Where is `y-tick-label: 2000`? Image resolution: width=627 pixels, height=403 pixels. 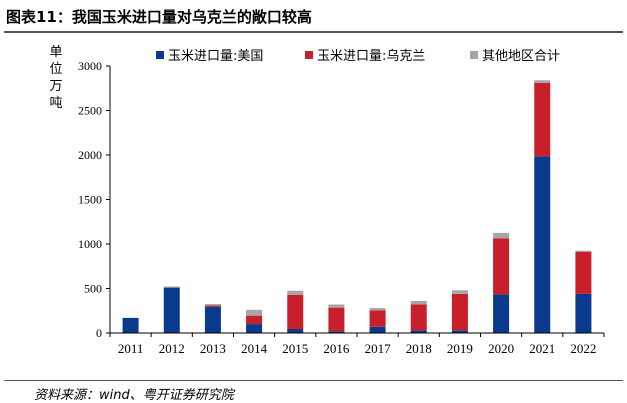
y-tick-label: 2000 is located at coordinates (90, 155).